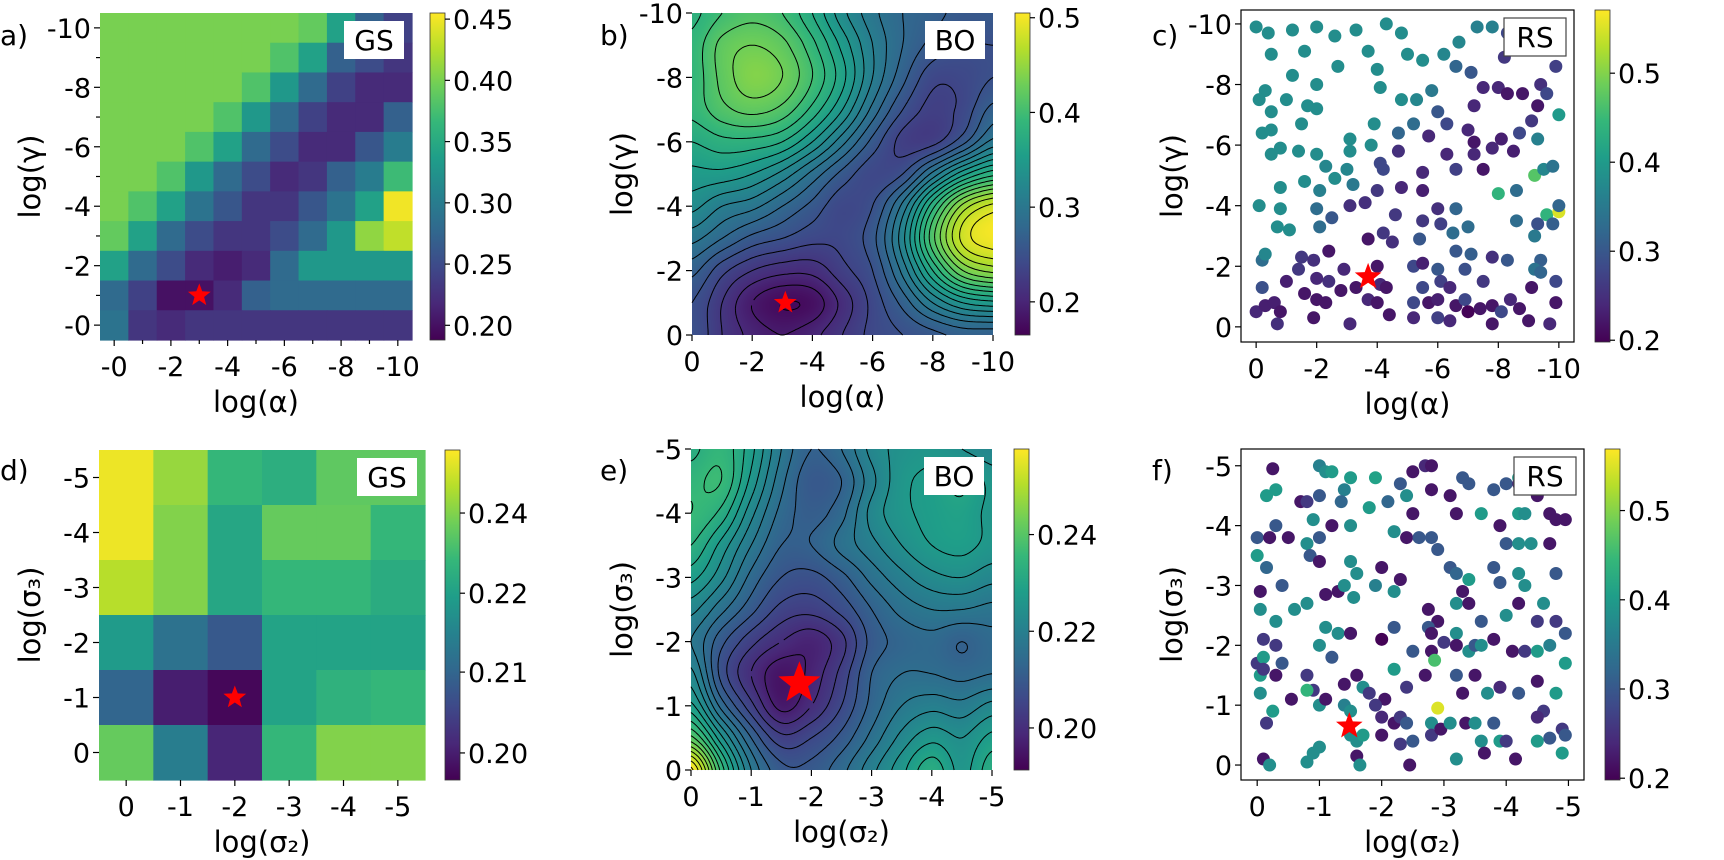  What do you see at coordinates (374, 40) in the screenshot?
I see `method-badge` at bounding box center [374, 40].